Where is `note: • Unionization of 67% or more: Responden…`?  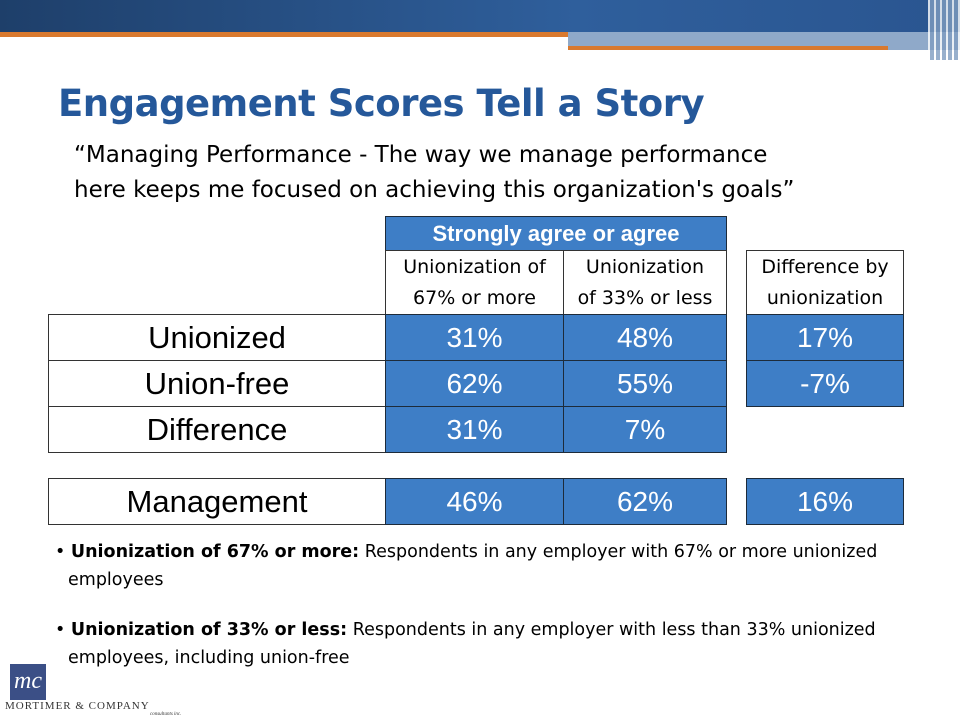 note: • Unionization of 67% or more: Responden… is located at coordinates (466, 566).